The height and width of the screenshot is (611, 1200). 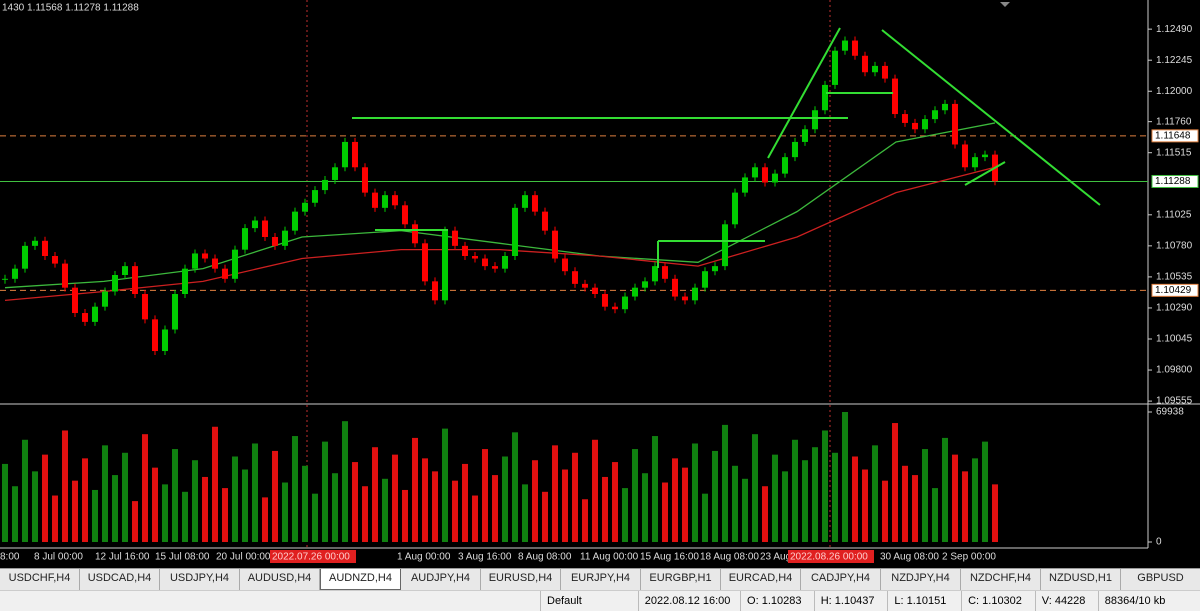 What do you see at coordinates (40, 579) in the screenshot?
I see `symbol-tab: USDCHF,H4` at bounding box center [40, 579].